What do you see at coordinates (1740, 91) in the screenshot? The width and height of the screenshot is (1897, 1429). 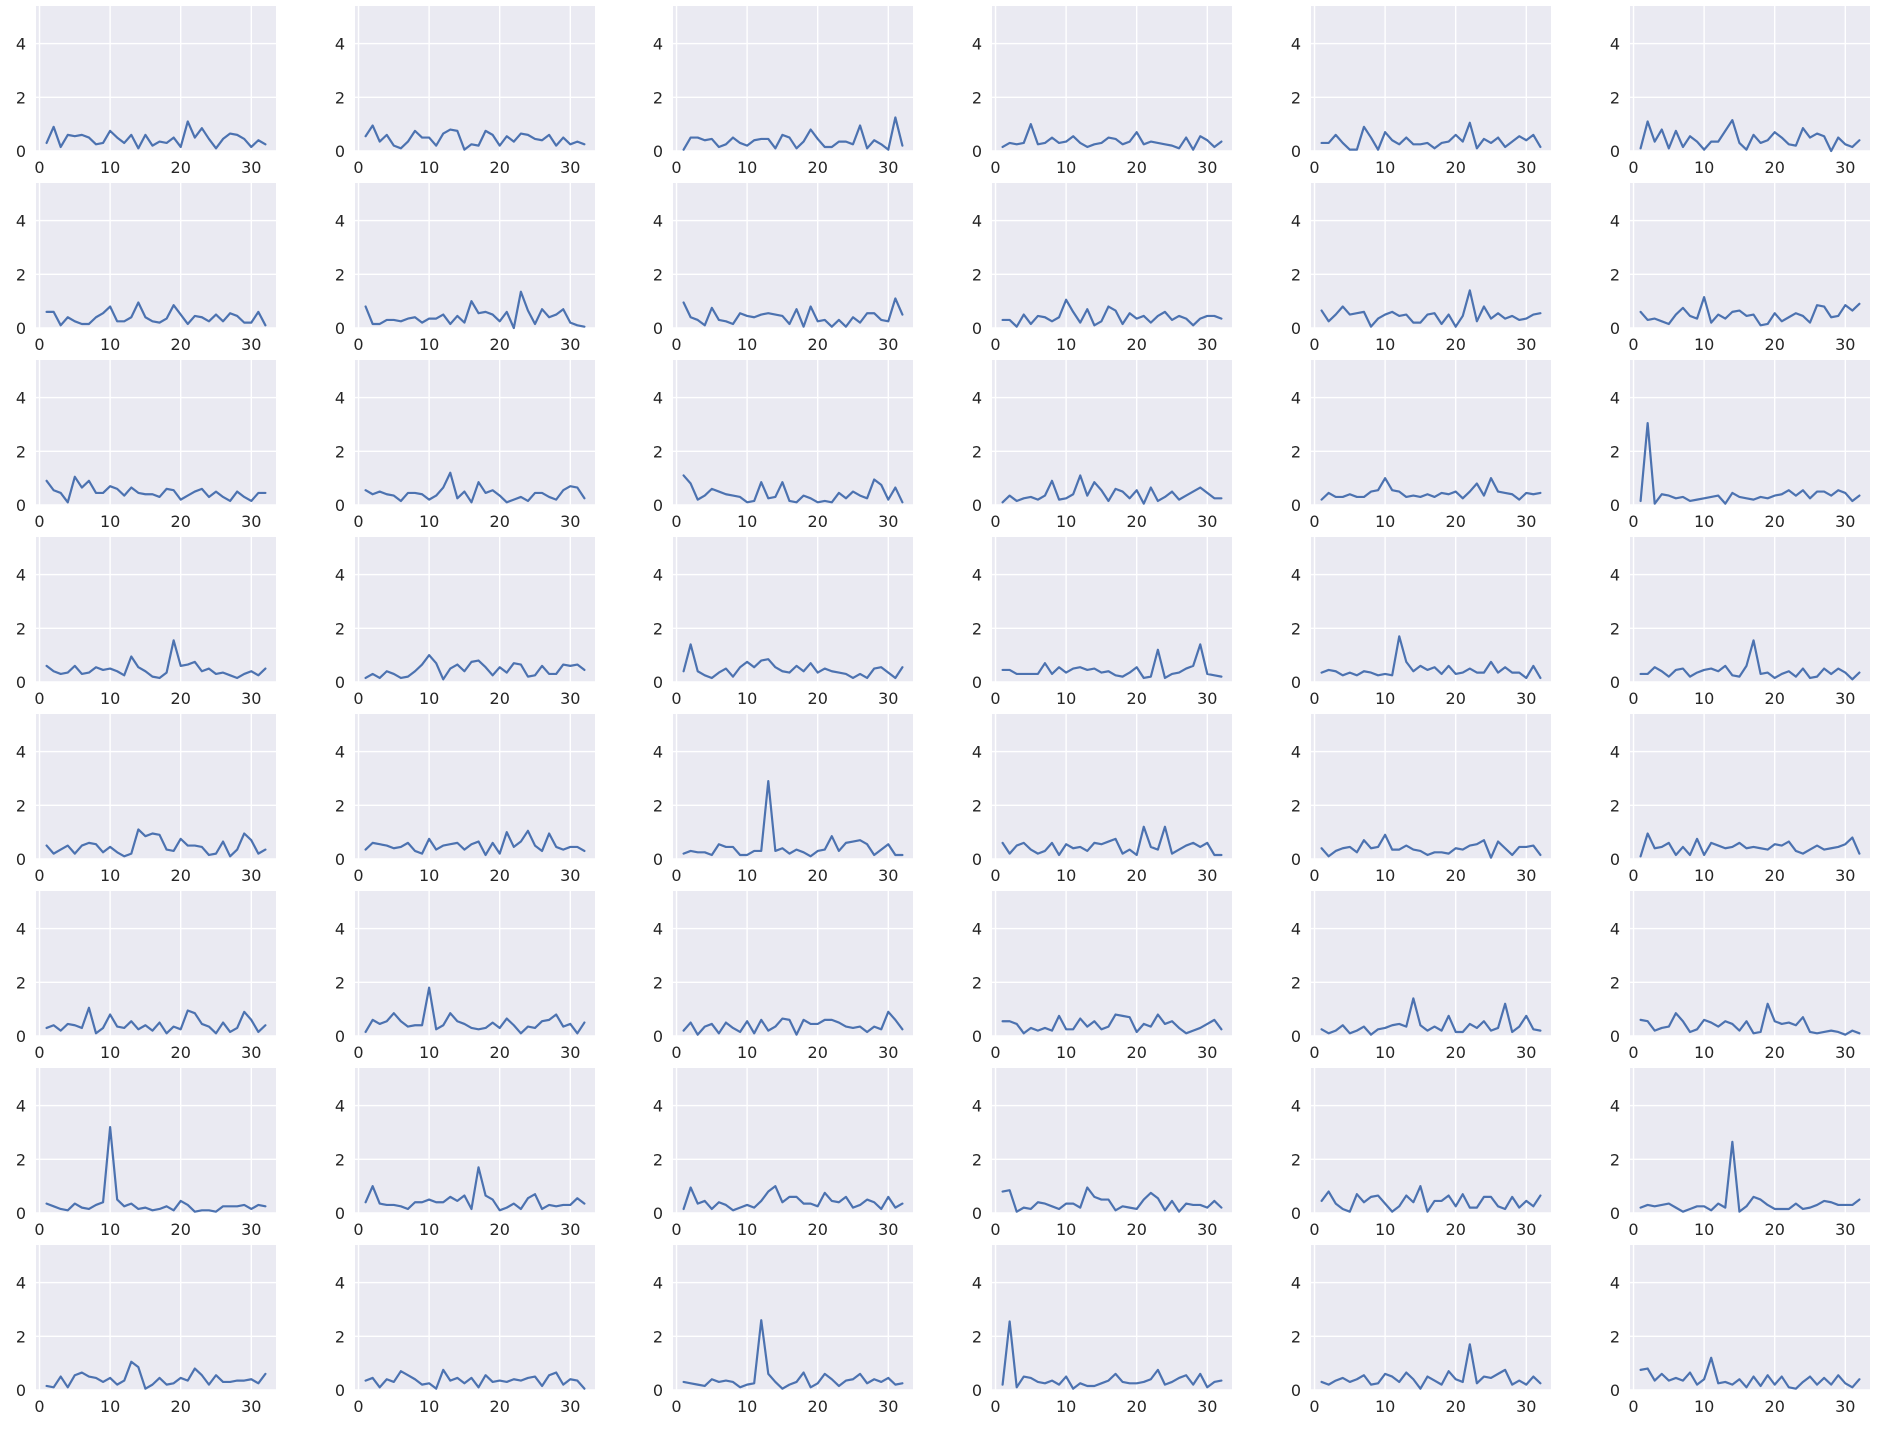 I see `subplot-r1-c6: 0 2 4 0 10 20 30` at bounding box center [1740, 91].